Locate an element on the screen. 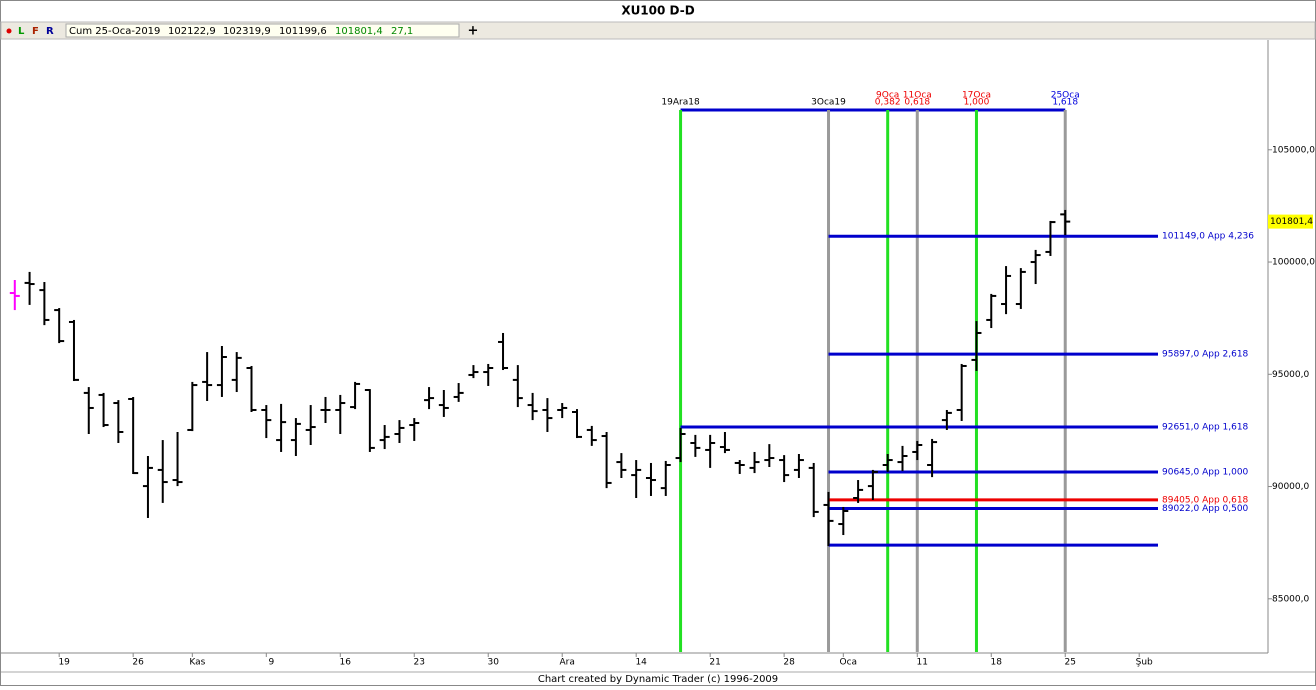 Image resolution: width=1316 pixels, height=690 pixels. x-tick-label: 25 is located at coordinates (1070, 663).